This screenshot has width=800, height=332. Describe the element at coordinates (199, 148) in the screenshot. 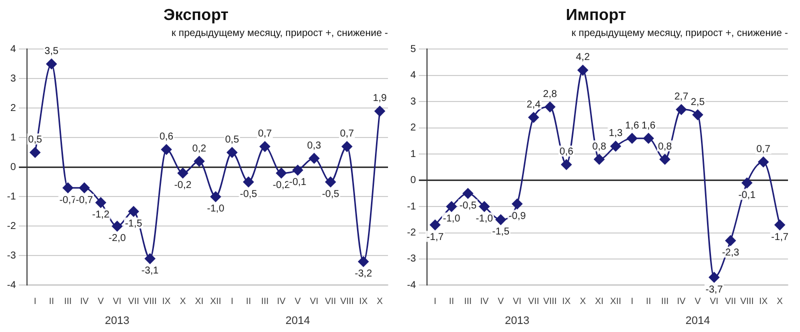

I see `data-label: 0,2` at that location.